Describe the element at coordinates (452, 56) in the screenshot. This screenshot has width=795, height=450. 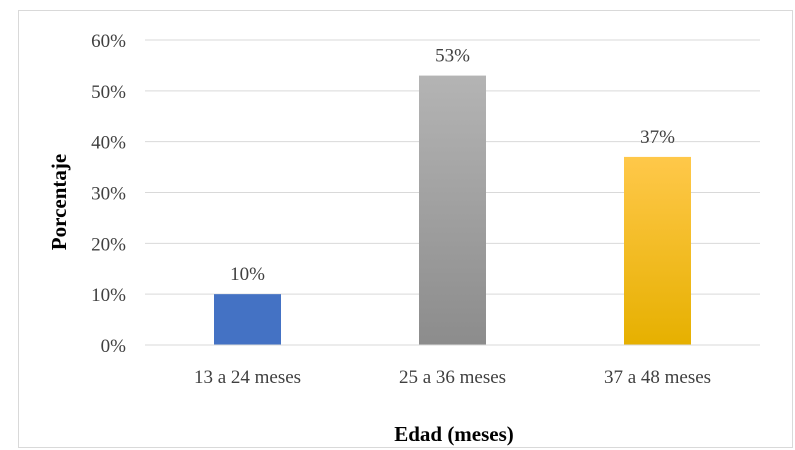
I see `data-label: 53%` at that location.